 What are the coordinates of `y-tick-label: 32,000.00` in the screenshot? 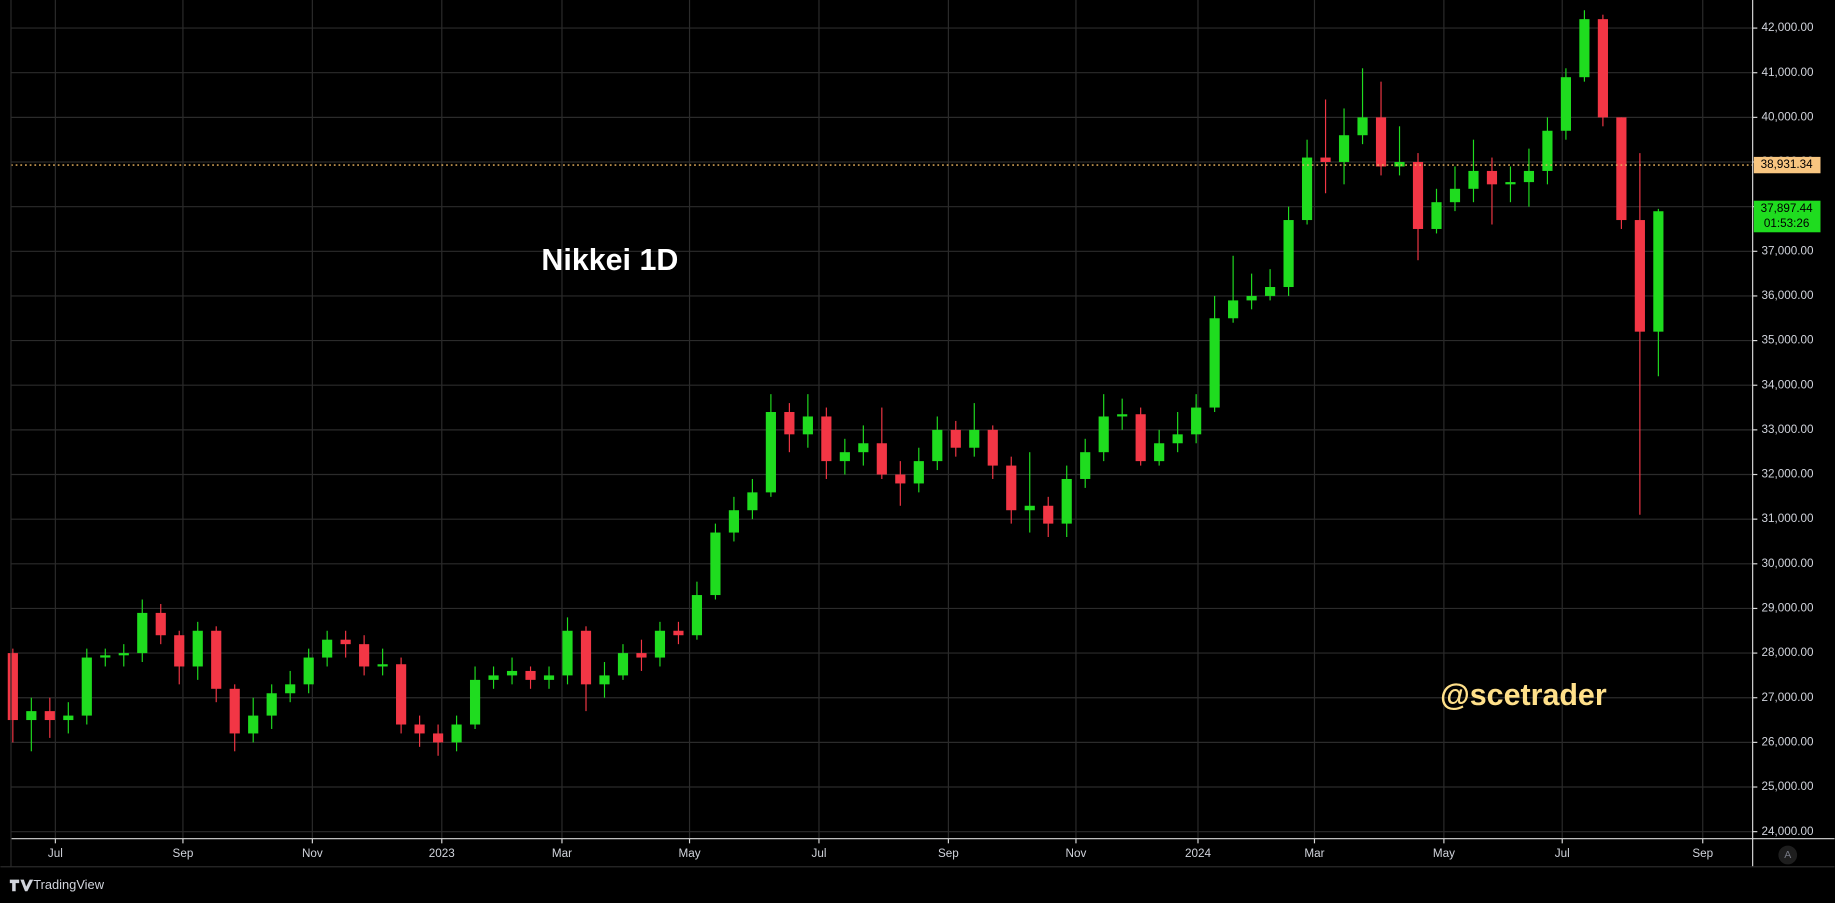 It's located at (1787, 474).